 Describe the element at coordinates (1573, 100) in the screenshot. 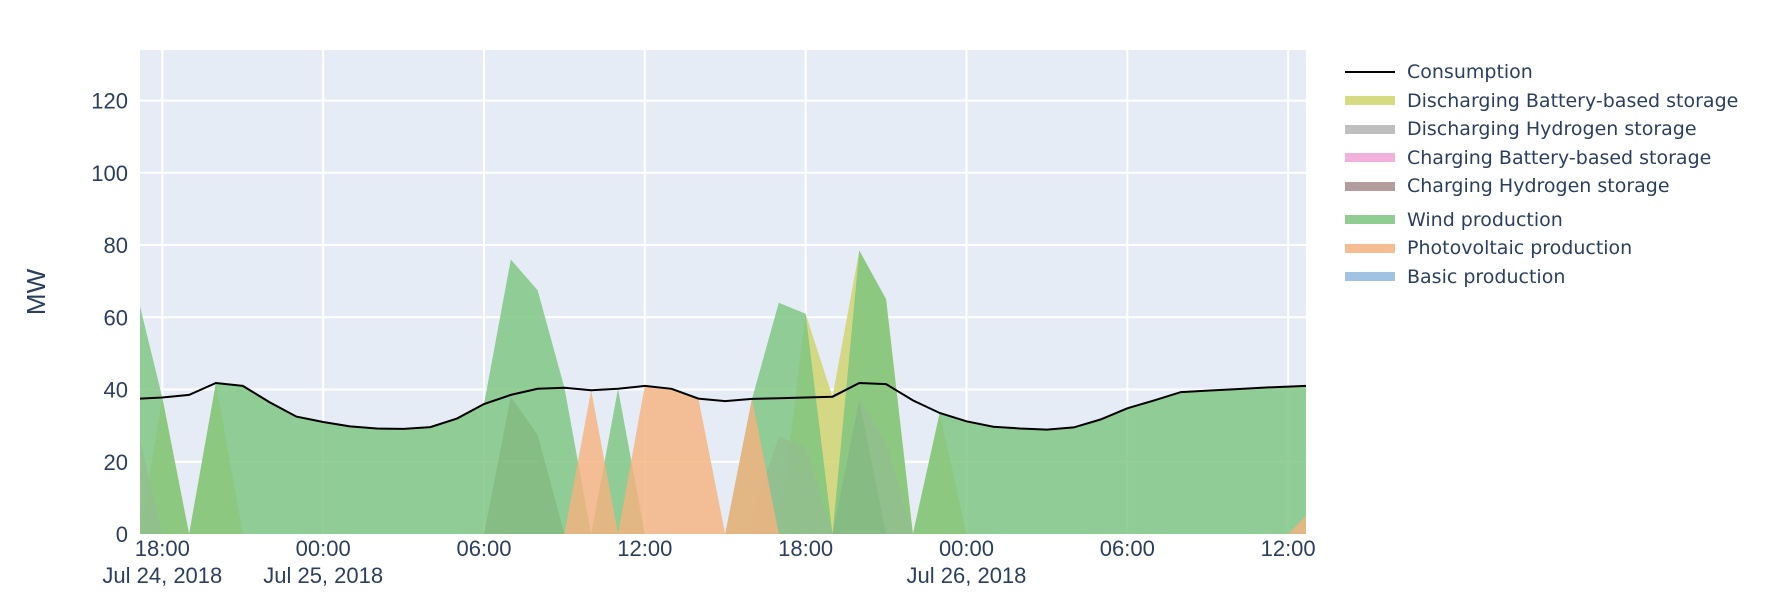

I see `legend-label: Discharging Battery-based storage` at that location.